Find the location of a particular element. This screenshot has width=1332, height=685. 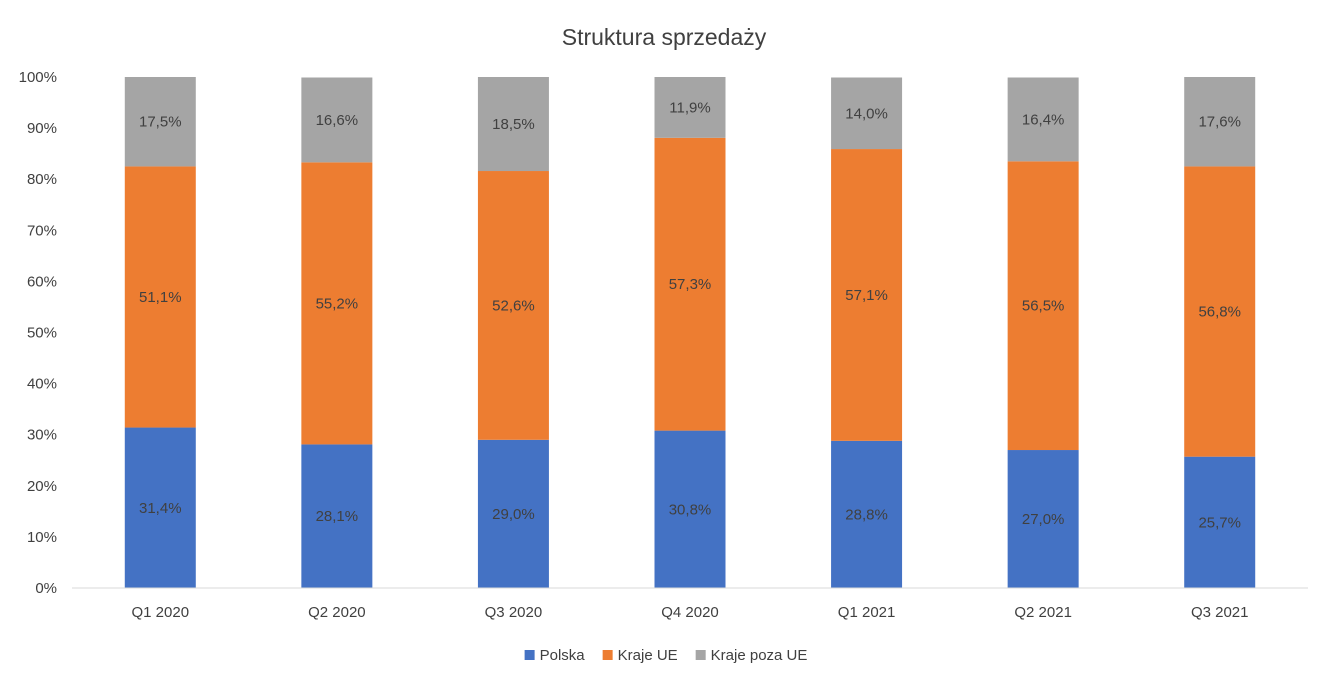

y-tick-label: 30% is located at coordinates (42, 435).